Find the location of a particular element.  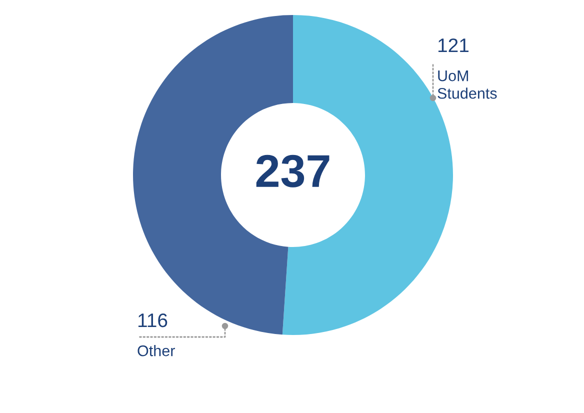

slice-label: Other is located at coordinates (156, 350).